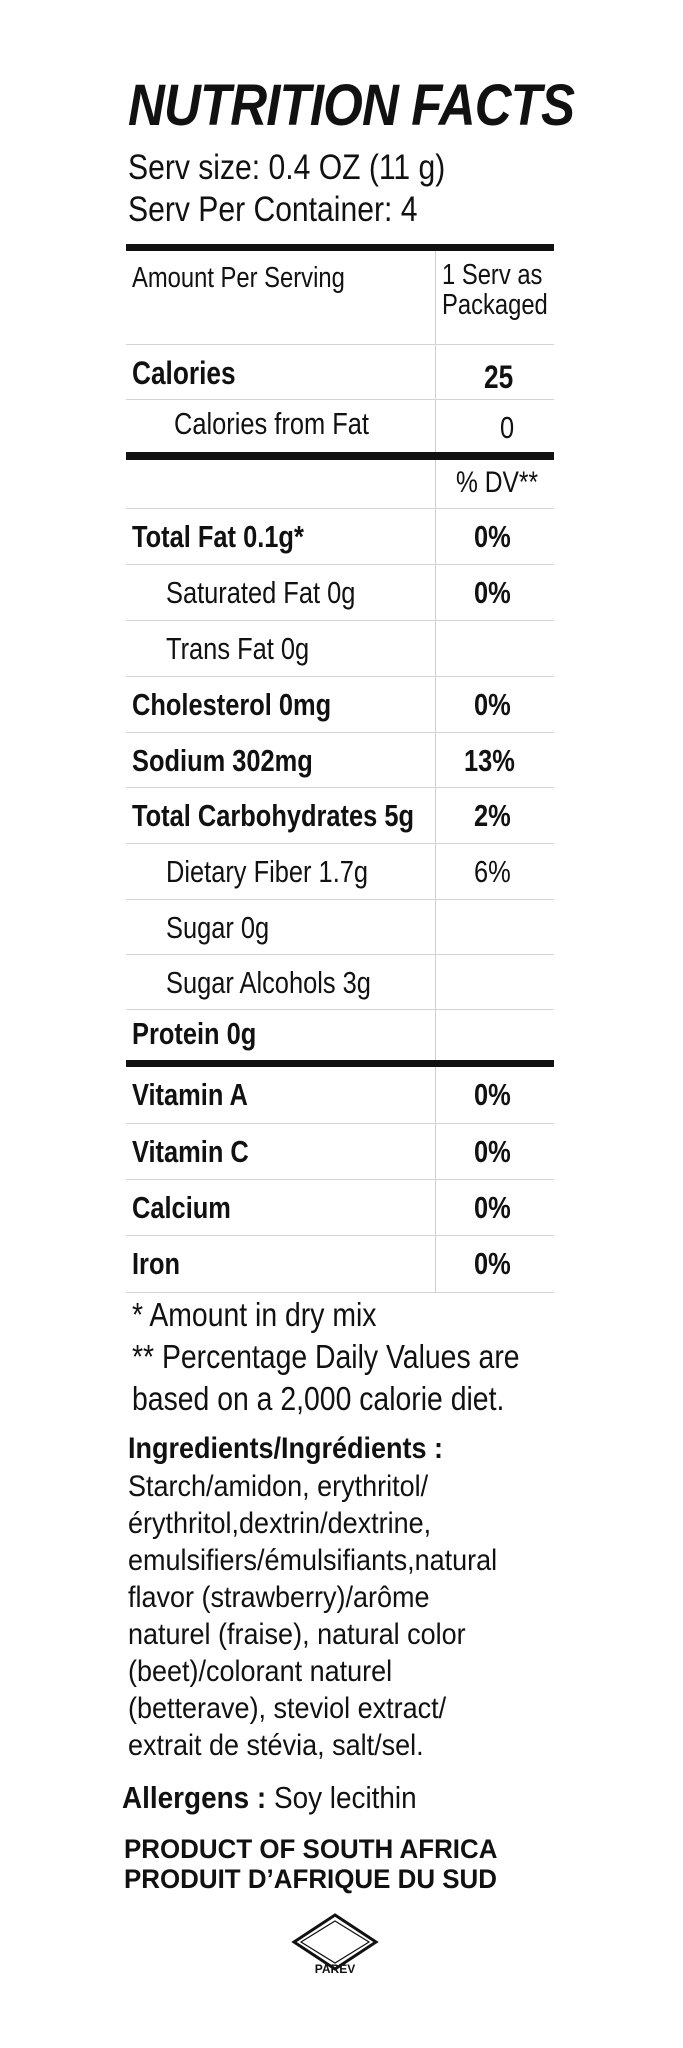 Image resolution: width=683 pixels, height=2048 pixels. I want to click on servings-per-container: Serv Per Container: 4, so click(273, 209).